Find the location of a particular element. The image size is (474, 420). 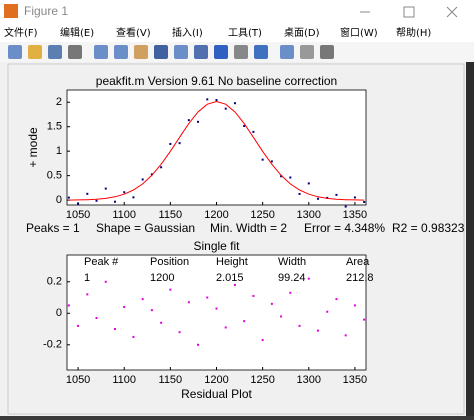

y-tick-label: 0.5 is located at coordinates (54, 176).